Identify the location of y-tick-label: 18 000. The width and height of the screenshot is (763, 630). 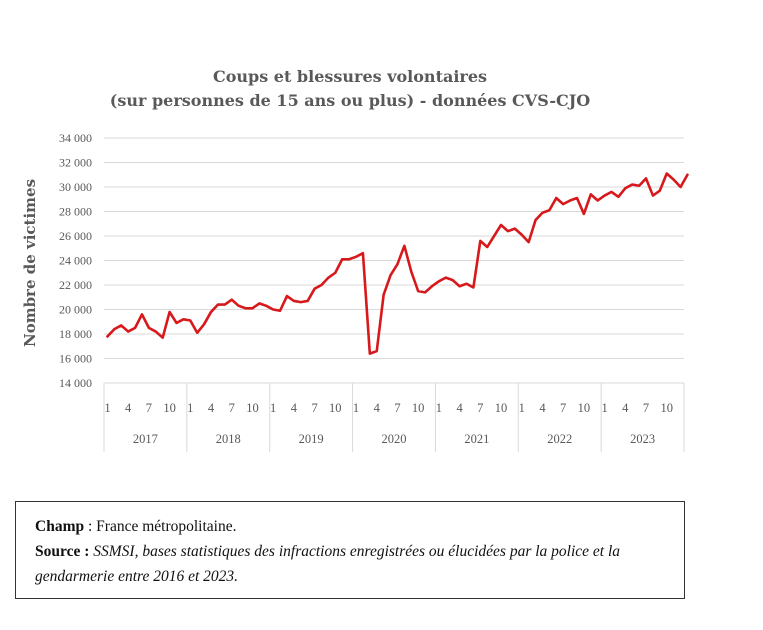
(75, 334).